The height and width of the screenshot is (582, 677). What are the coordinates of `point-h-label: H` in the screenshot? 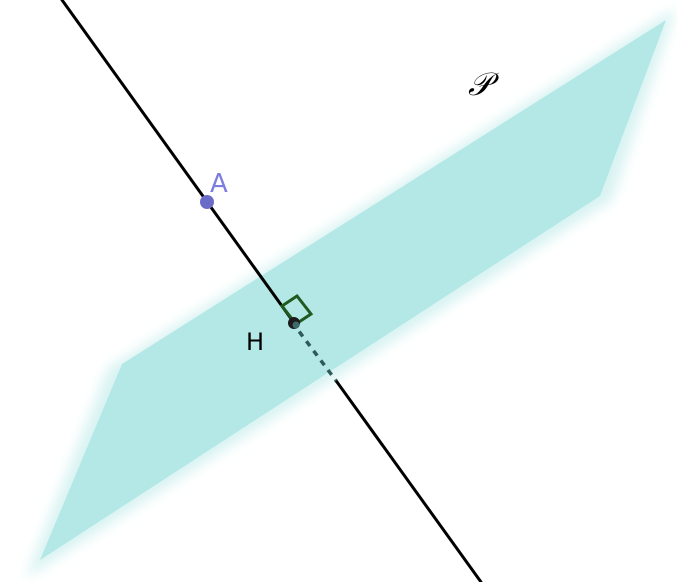 It's located at (255, 342).